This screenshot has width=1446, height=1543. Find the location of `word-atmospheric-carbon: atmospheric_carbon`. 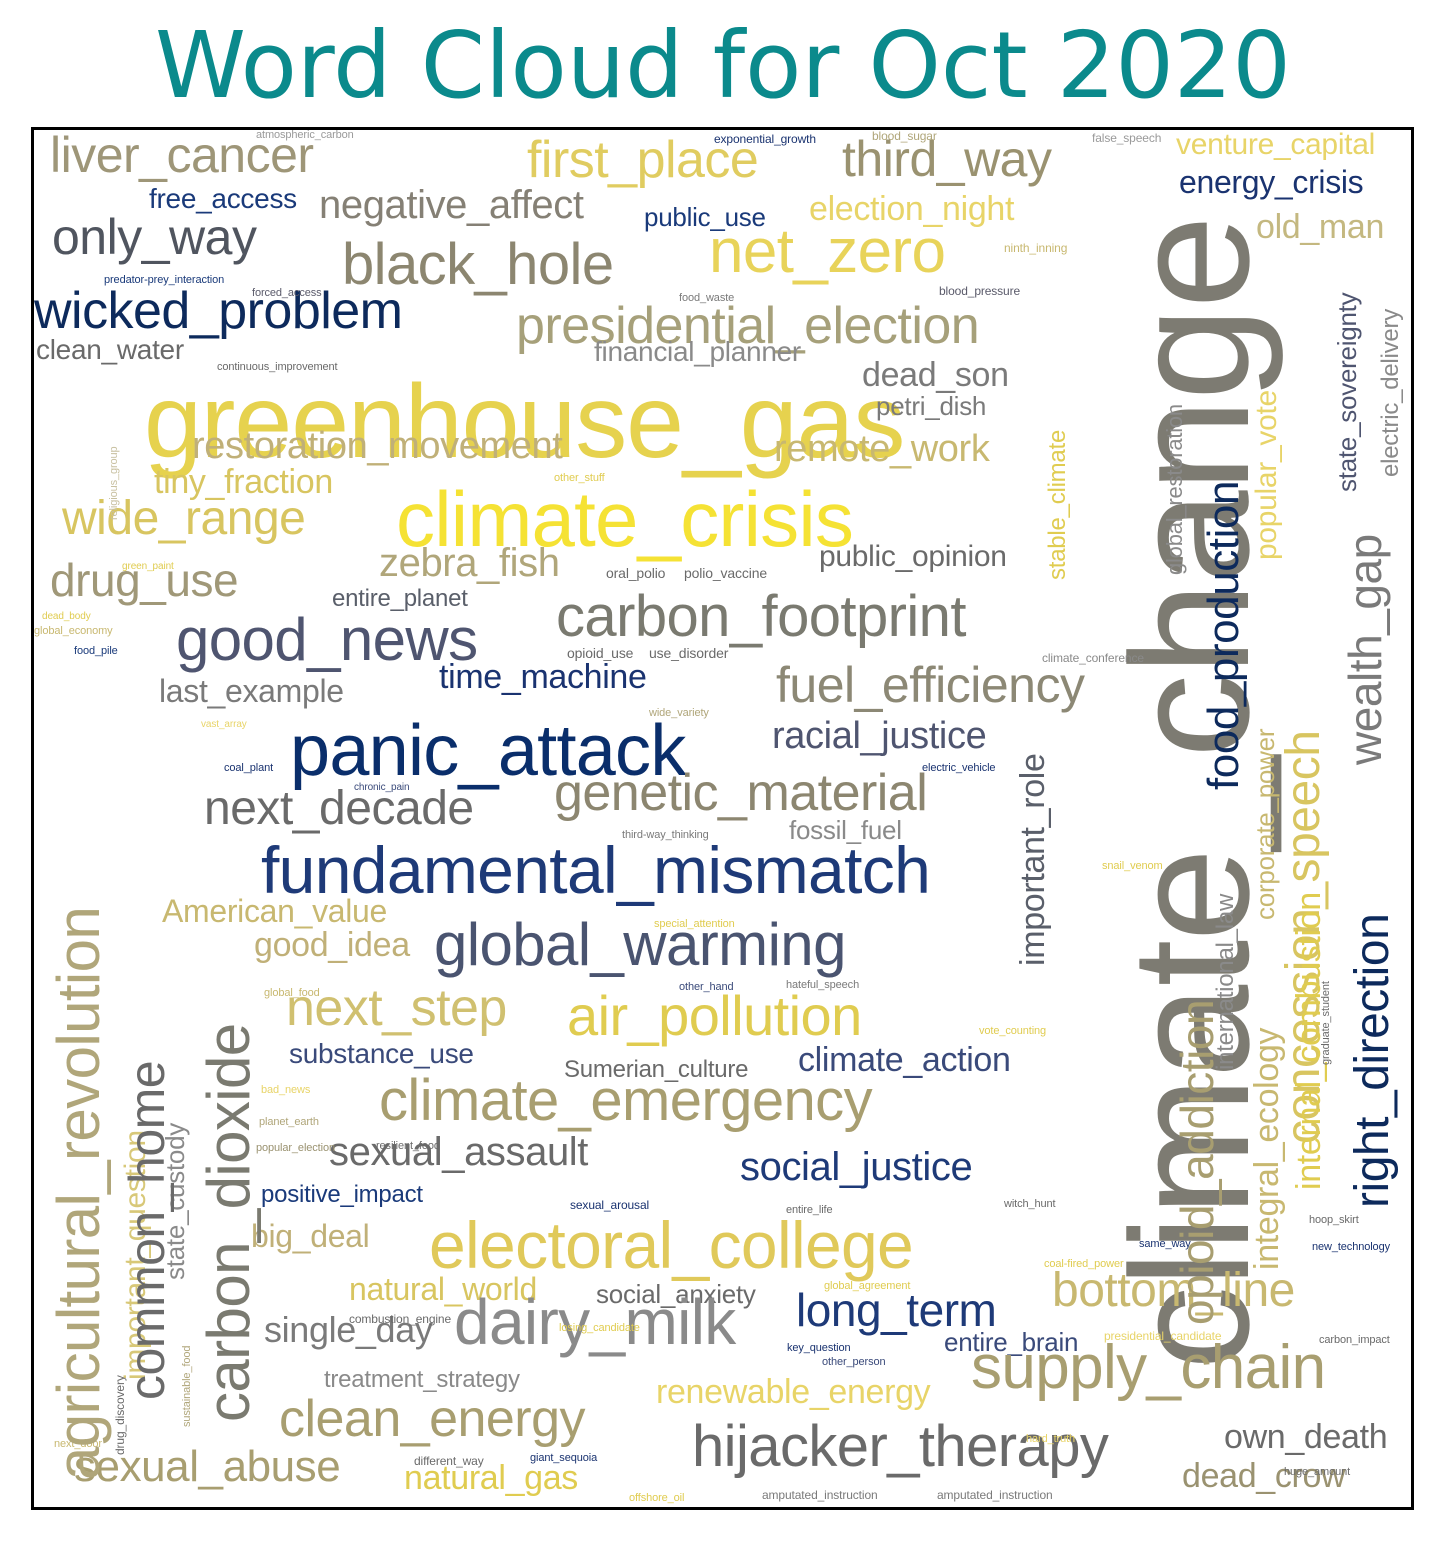

word-atmospheric-carbon: atmospheric_carbon is located at coordinates (305, 135).